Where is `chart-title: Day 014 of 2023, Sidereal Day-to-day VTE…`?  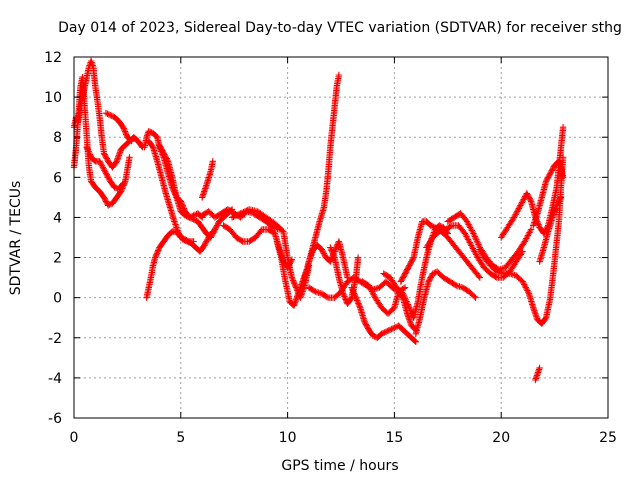
chart-title: Day 014 of 2023, Sidereal Day-to-day VTE… is located at coordinates (340, 28).